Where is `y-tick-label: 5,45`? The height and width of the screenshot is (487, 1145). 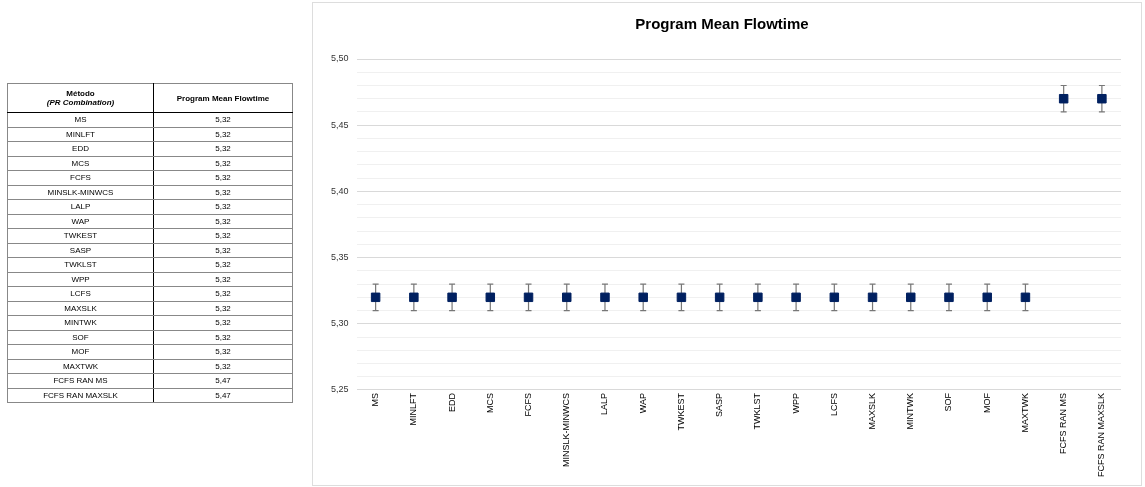 y-tick-label: 5,45 is located at coordinates (339, 124).